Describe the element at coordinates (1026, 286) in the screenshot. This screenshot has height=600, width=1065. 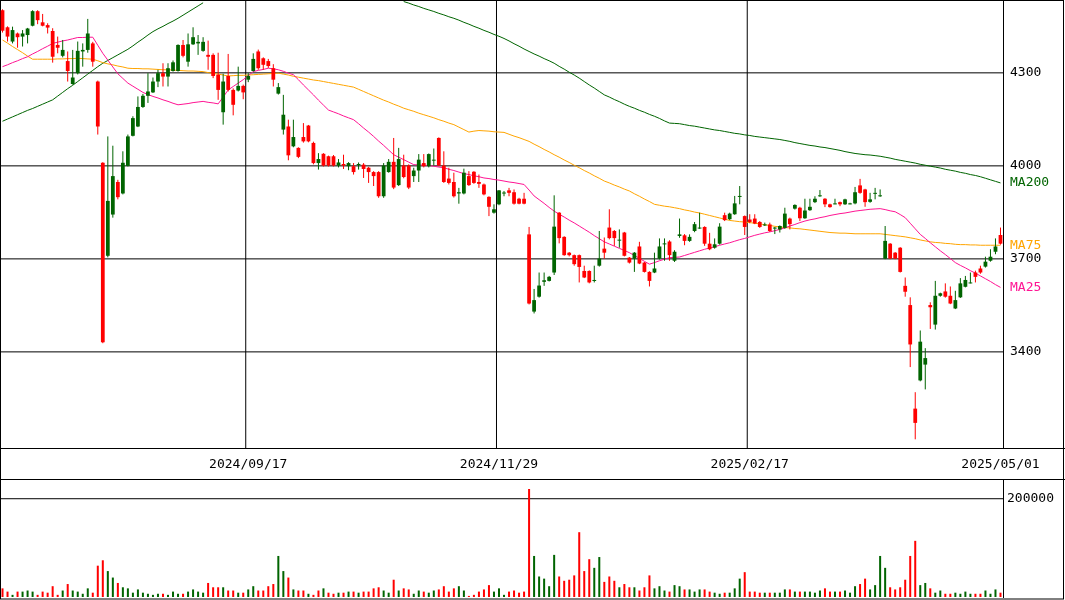
I see `series-label: MA25` at that location.